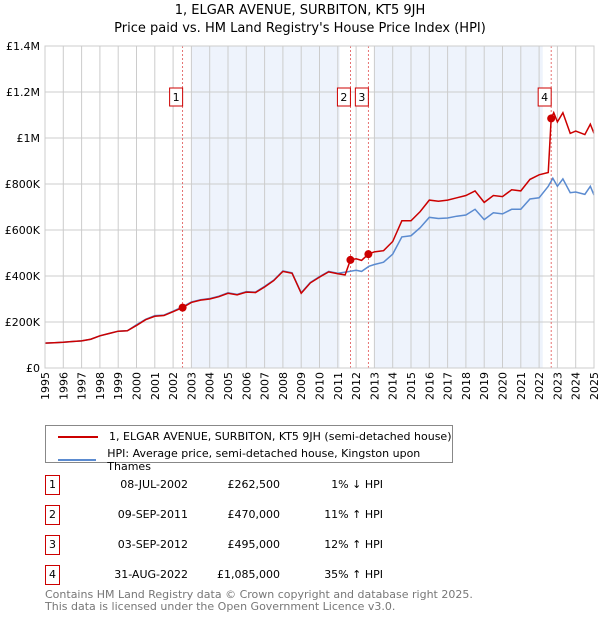 The image size is (600, 620). Describe the element at coordinates (52, 485) in the screenshot. I see `sale-number-badge: 1` at that location.